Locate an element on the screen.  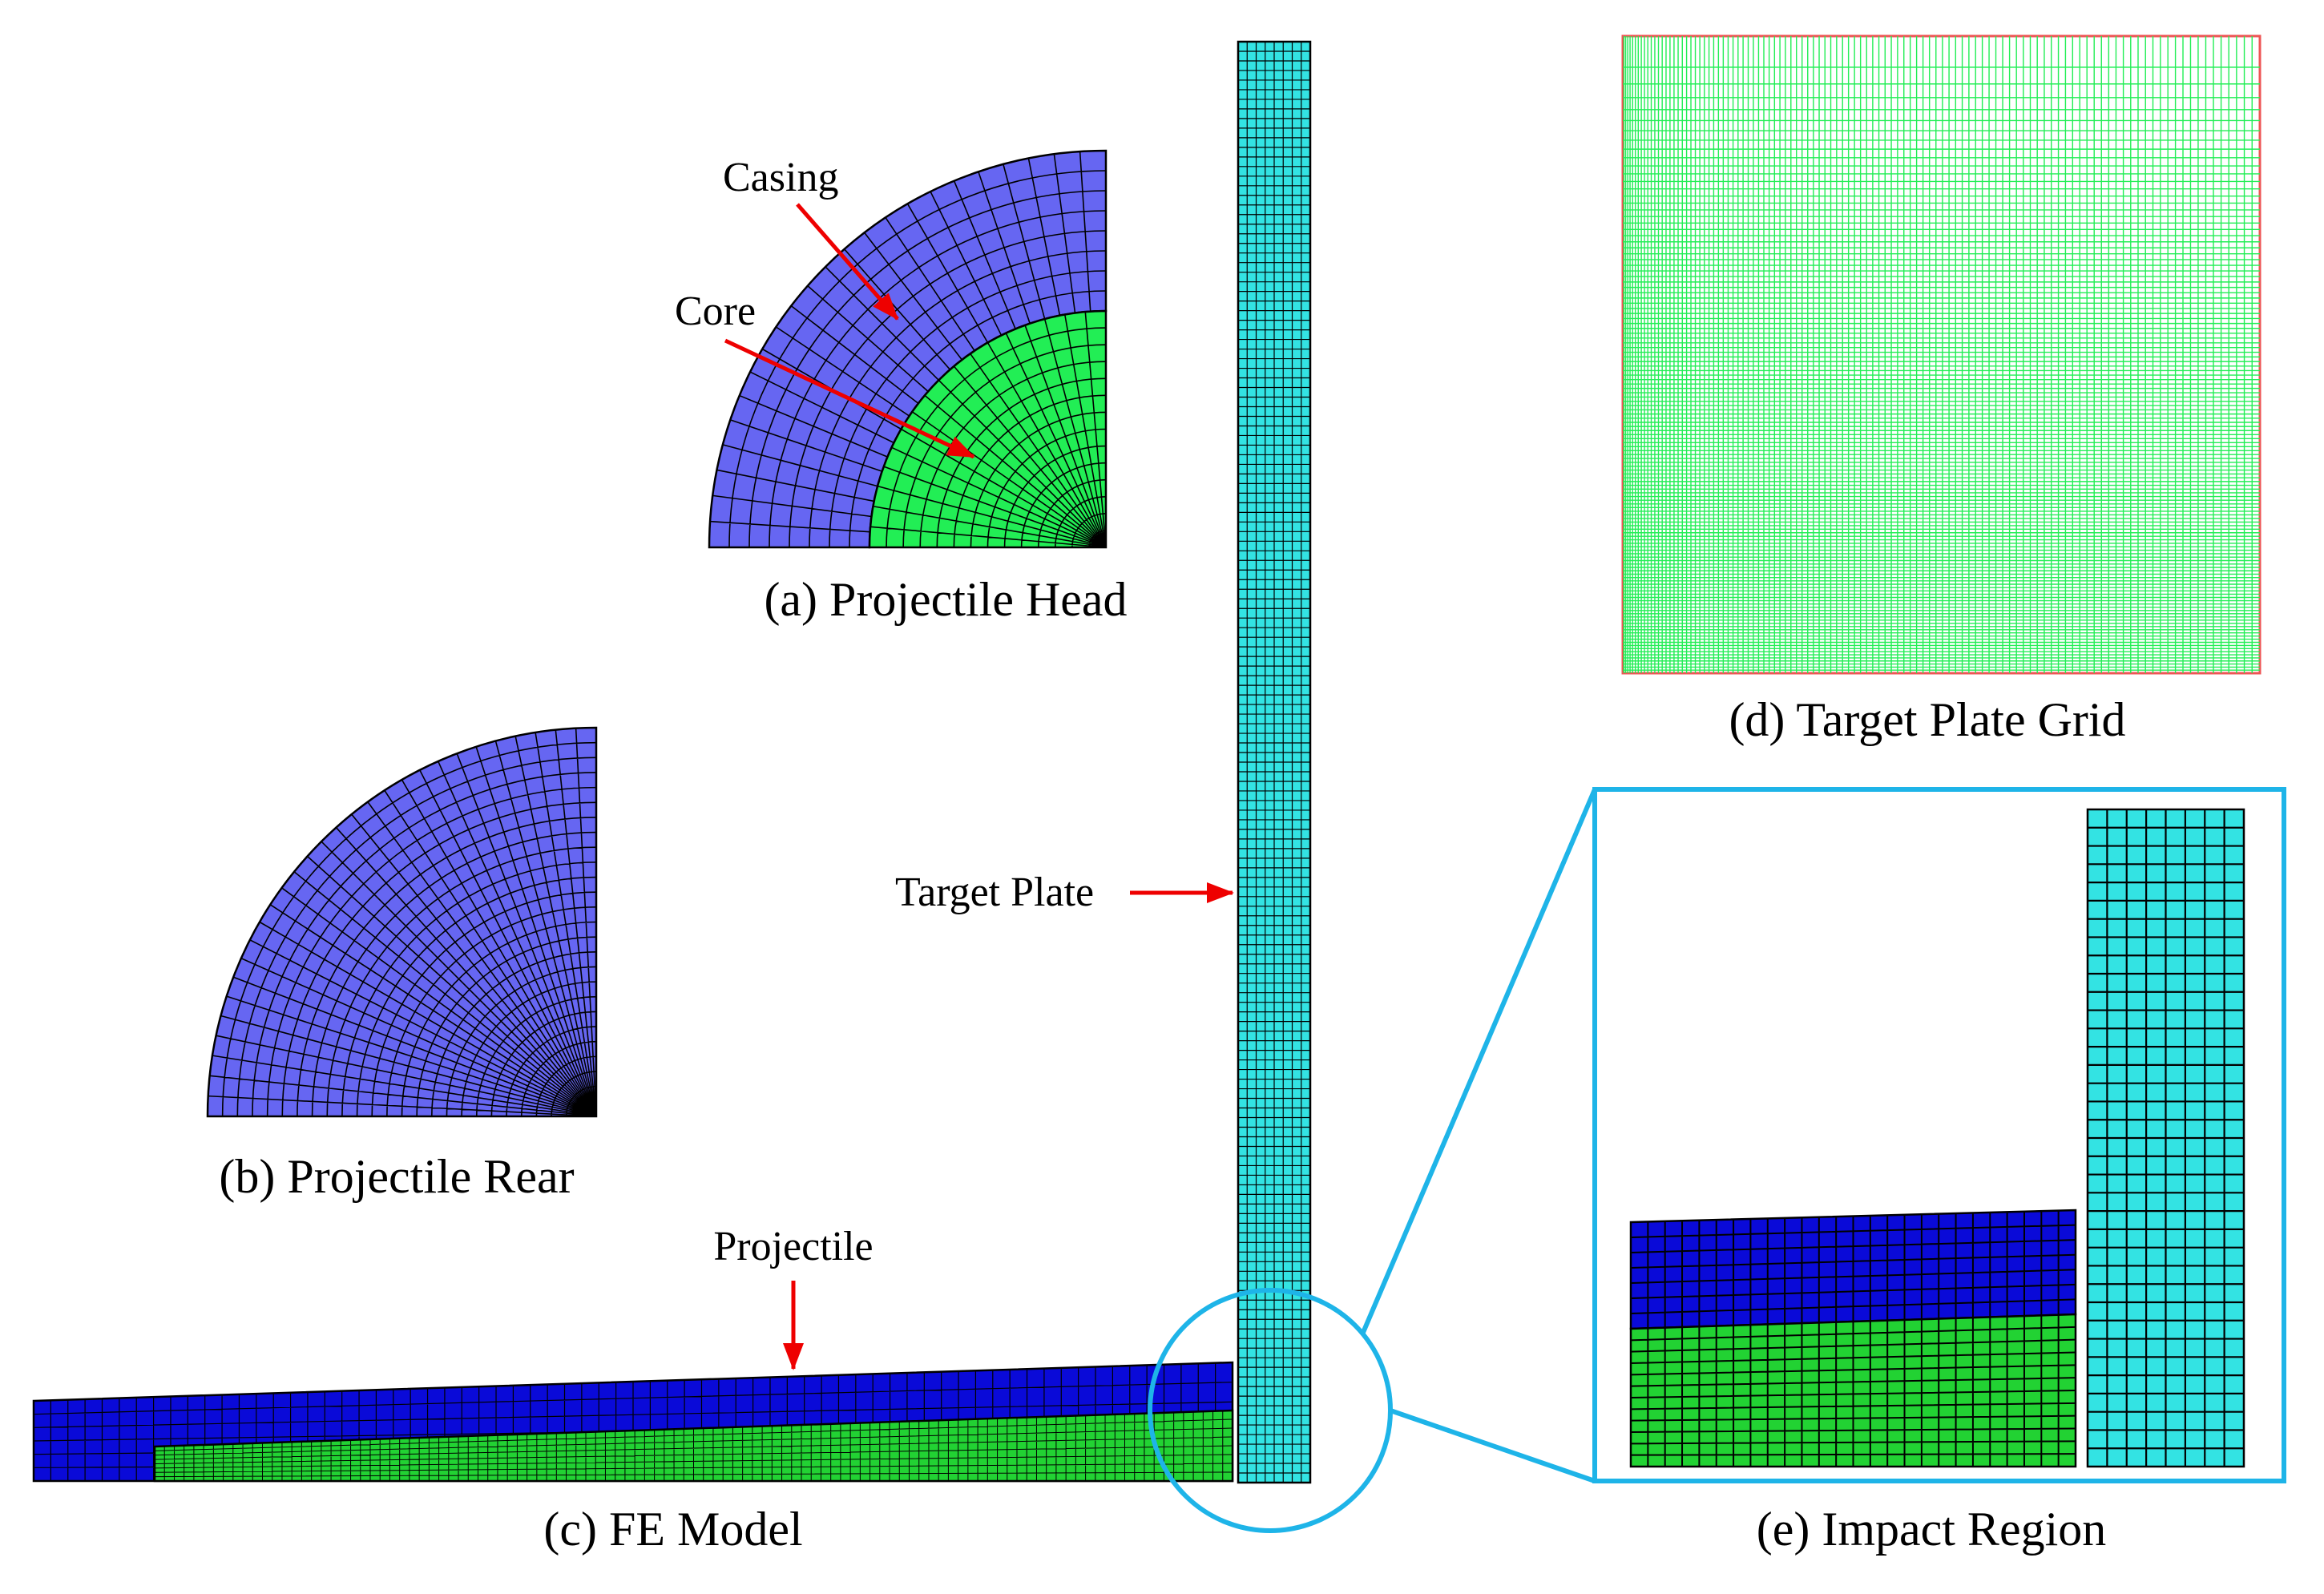
projectile-rear-mesh is located at coordinates (402, 922).